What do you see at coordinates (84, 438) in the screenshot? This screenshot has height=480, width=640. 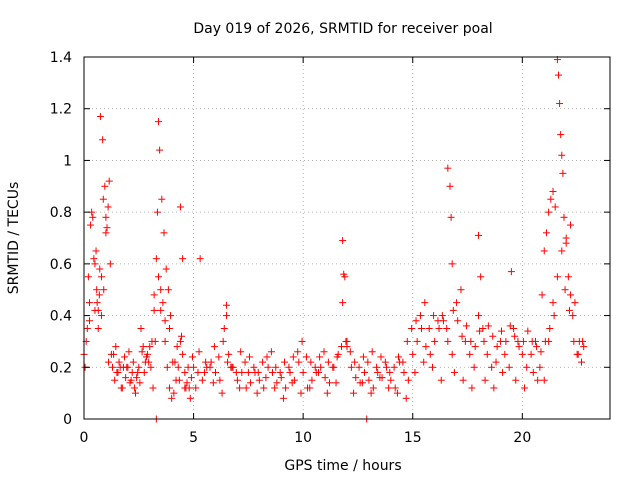 I see `x-tick-label: 0` at bounding box center [84, 438].